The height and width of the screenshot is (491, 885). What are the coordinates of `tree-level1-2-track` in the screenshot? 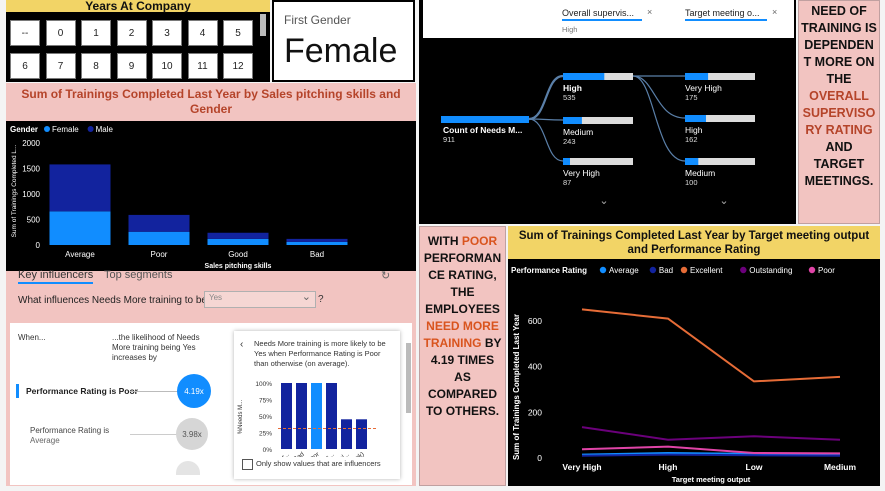 It's located at (598, 161).